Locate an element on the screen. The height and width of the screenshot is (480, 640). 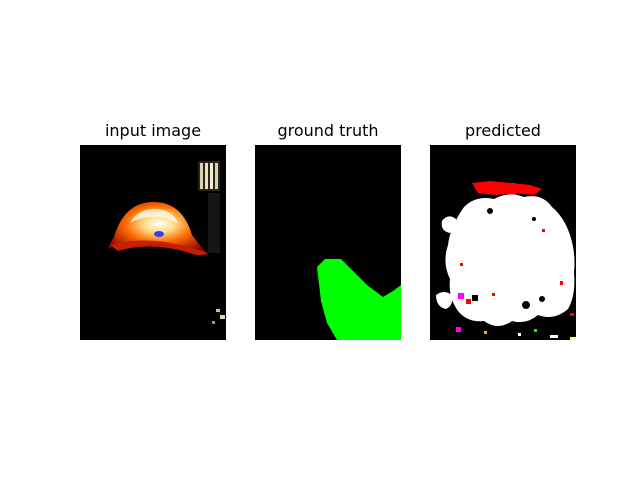
ground-truth-mask is located at coordinates (328, 242).